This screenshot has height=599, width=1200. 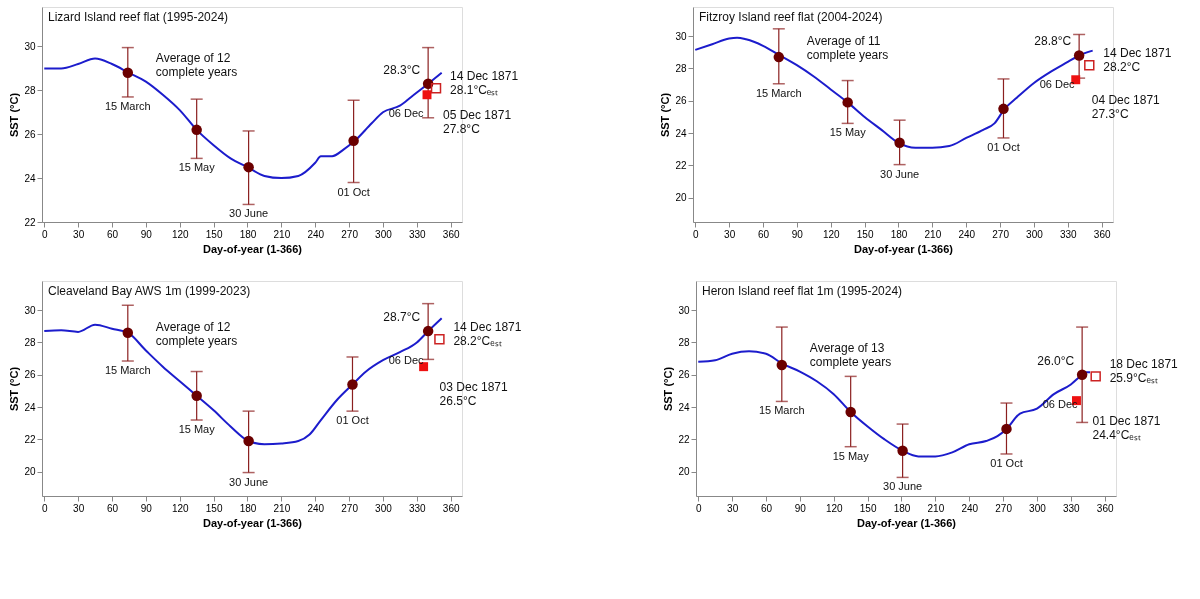 What do you see at coordinates (1126, 427) in the screenshot?
I see `annotation: 01 Dec 1871 24.4°Cₑₛₜ` at bounding box center [1126, 427].